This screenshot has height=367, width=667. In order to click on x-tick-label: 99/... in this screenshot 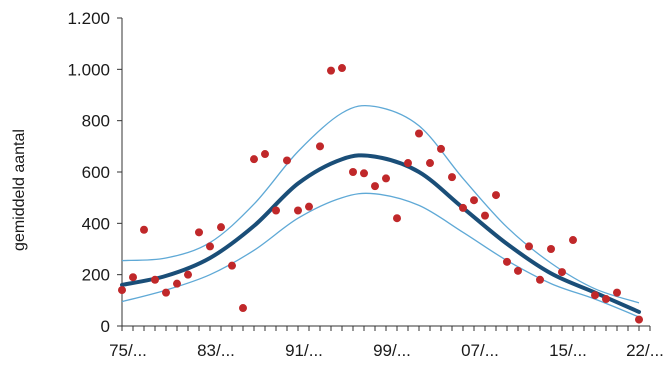, I will do `click(392, 350)`.